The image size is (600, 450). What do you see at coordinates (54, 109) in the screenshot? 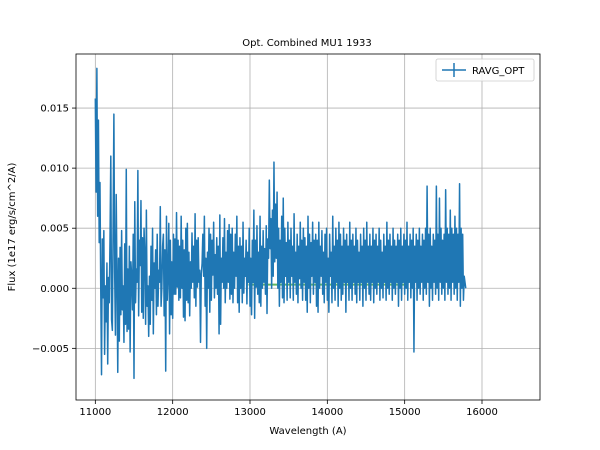
I see `y-tick-label: 0.015` at bounding box center [54, 109].